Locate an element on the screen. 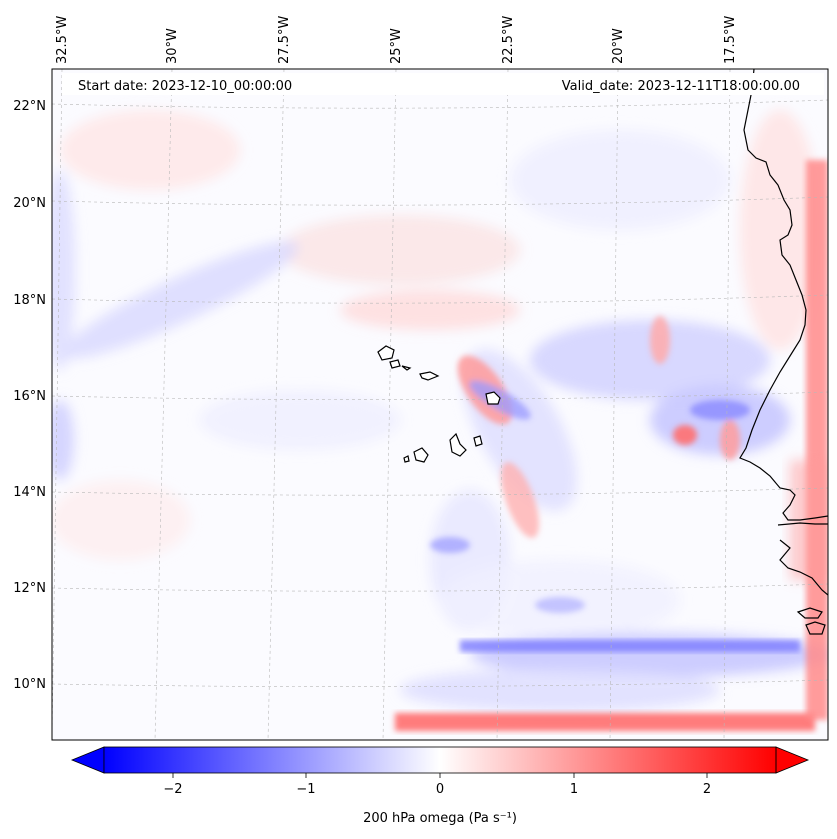  colorbar: −2 −1 0 1 2 200 hPa omega (Pa s⁻¹) is located at coordinates (440, 786).